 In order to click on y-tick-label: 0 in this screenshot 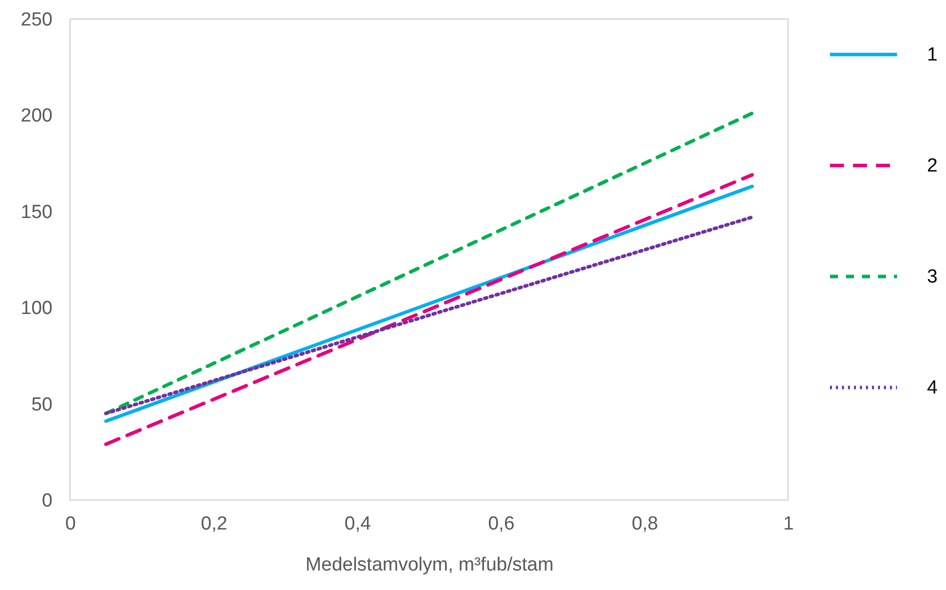, I will do `click(47, 501)`.